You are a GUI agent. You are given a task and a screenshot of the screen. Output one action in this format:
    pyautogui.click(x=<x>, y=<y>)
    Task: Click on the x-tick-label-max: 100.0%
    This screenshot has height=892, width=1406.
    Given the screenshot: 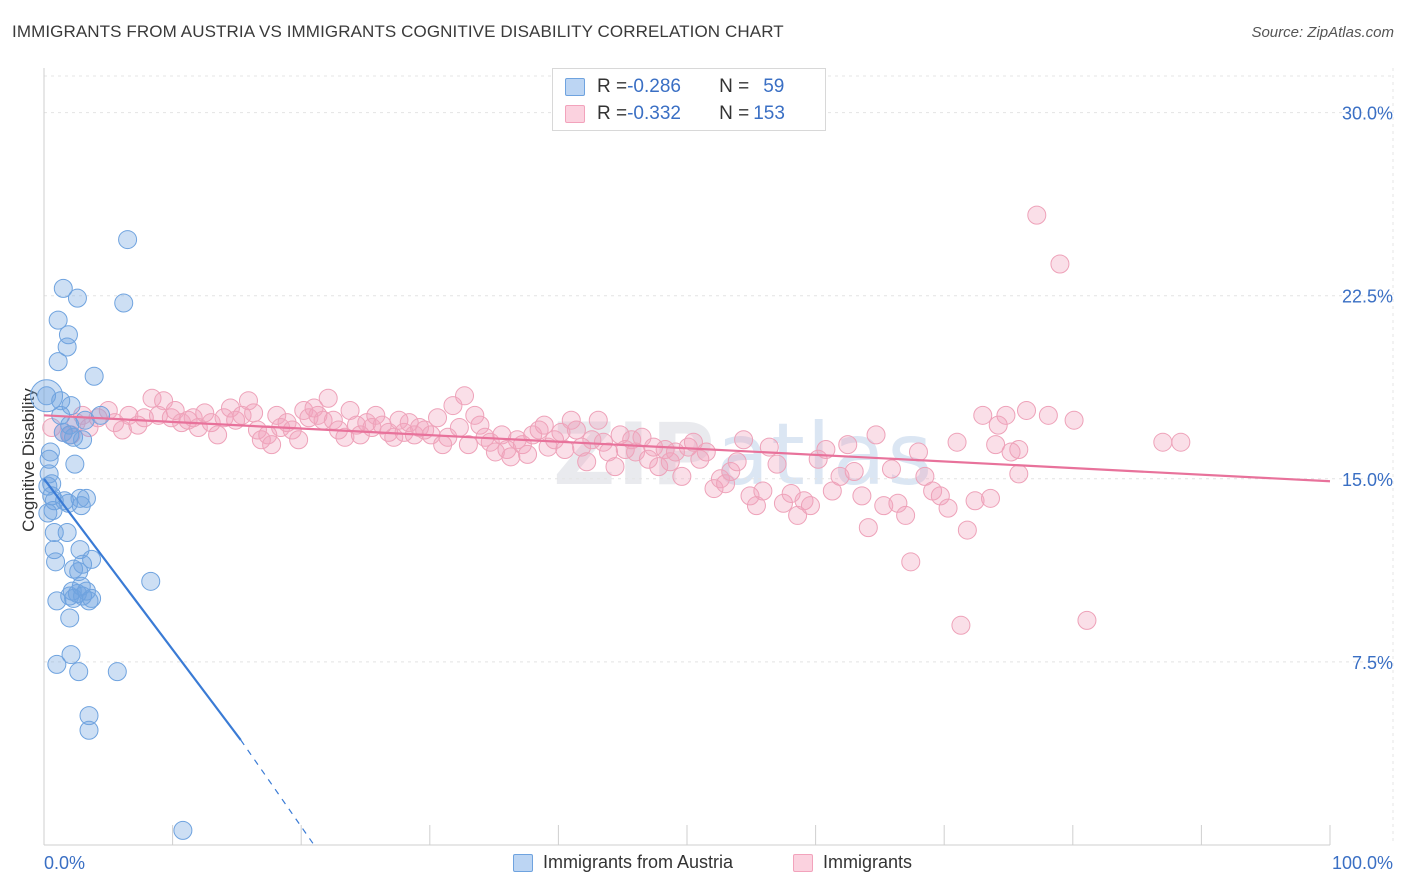 What is the action you would take?
    pyautogui.click(x=1362, y=863)
    